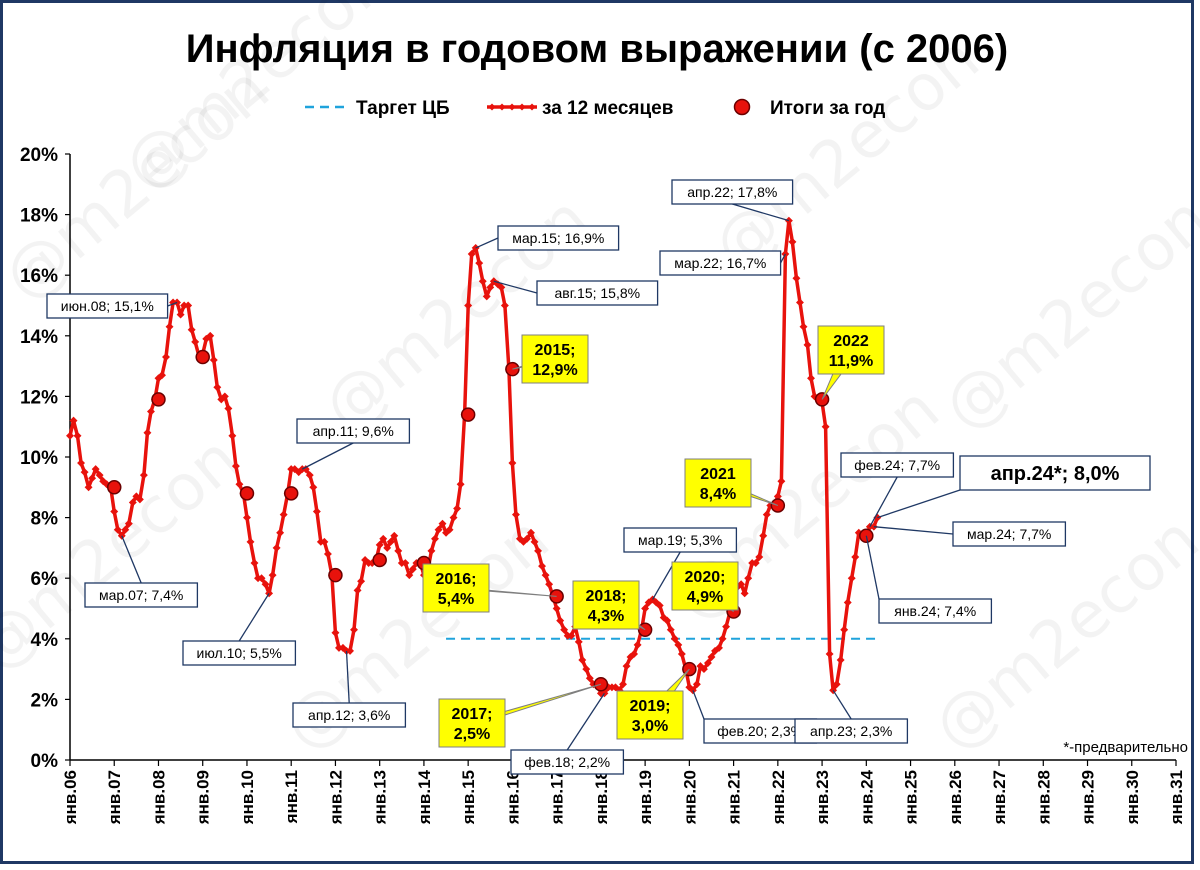 This screenshot has height=870, width=1200. Describe the element at coordinates (403, 108) in the screenshot. I see `legend-target-label: Таргет ЦБ` at that location.